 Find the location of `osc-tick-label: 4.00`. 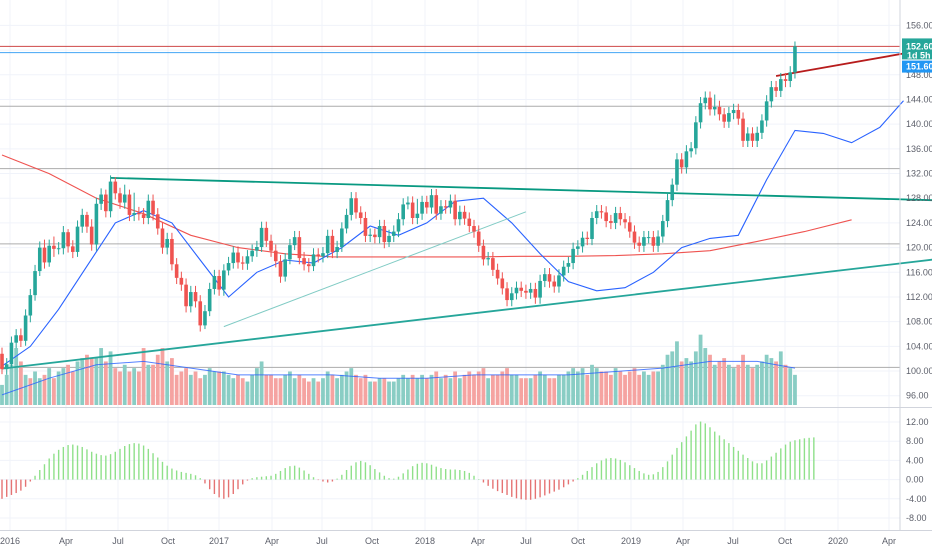

osc-tick-label: 4.00 is located at coordinates (915, 460).